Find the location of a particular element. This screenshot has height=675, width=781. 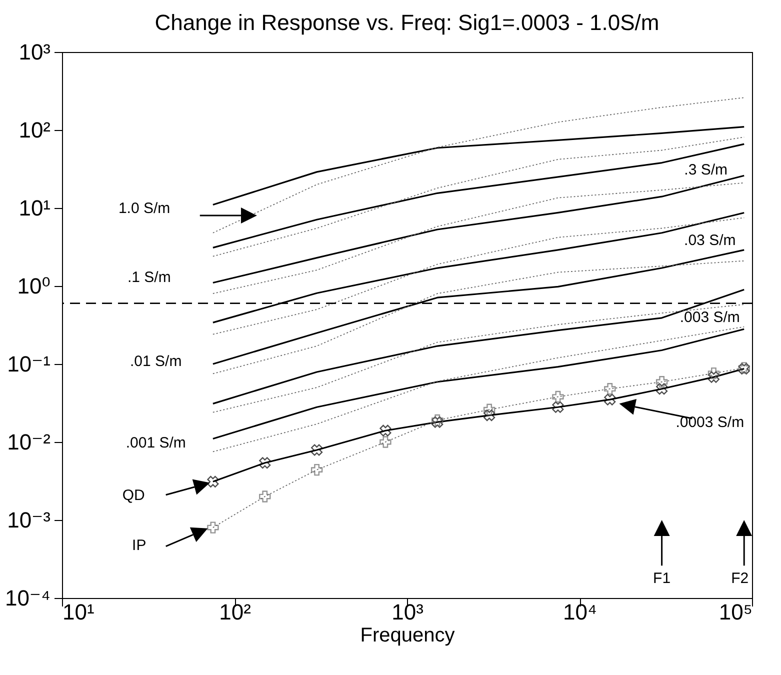

annotation: .0003 S/m is located at coordinates (710, 423).